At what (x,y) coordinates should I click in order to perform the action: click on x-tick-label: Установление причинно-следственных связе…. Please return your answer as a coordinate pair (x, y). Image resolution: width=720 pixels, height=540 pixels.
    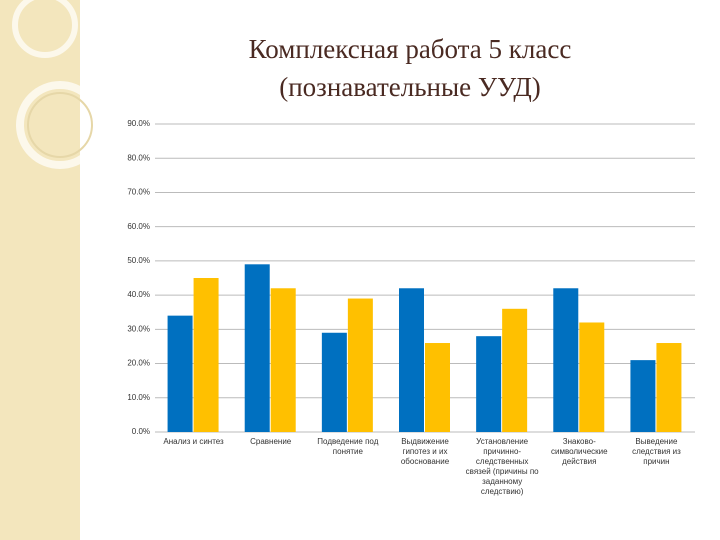
    Looking at the image, I should click on (502, 466).